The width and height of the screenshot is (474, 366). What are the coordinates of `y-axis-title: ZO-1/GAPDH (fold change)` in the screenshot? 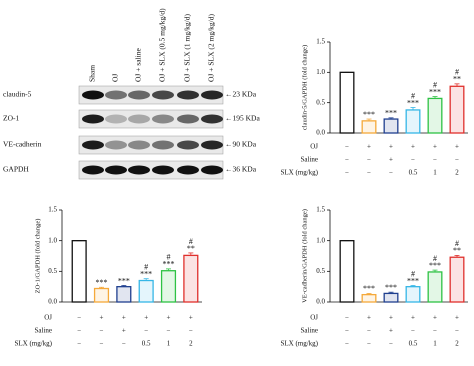 It's located at (37, 256).